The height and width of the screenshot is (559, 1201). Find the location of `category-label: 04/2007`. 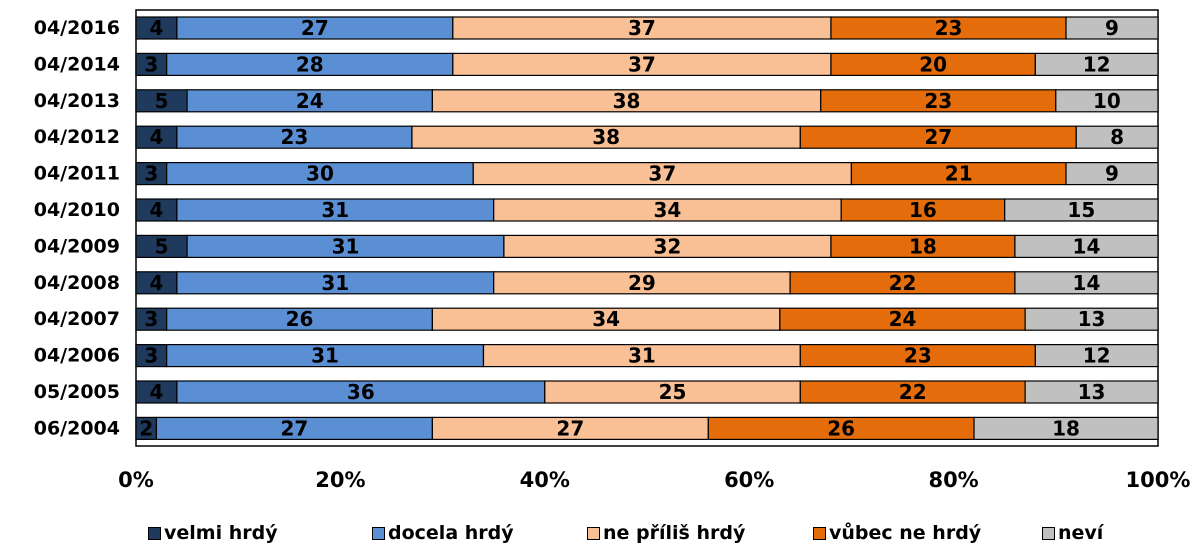

category-label: 04/2007 is located at coordinates (77, 319).